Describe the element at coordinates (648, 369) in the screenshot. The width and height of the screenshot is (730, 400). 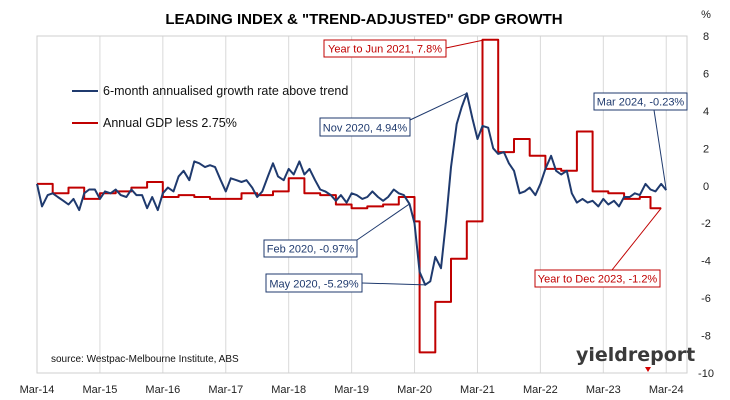
I see `logo-marker-icon` at that location.